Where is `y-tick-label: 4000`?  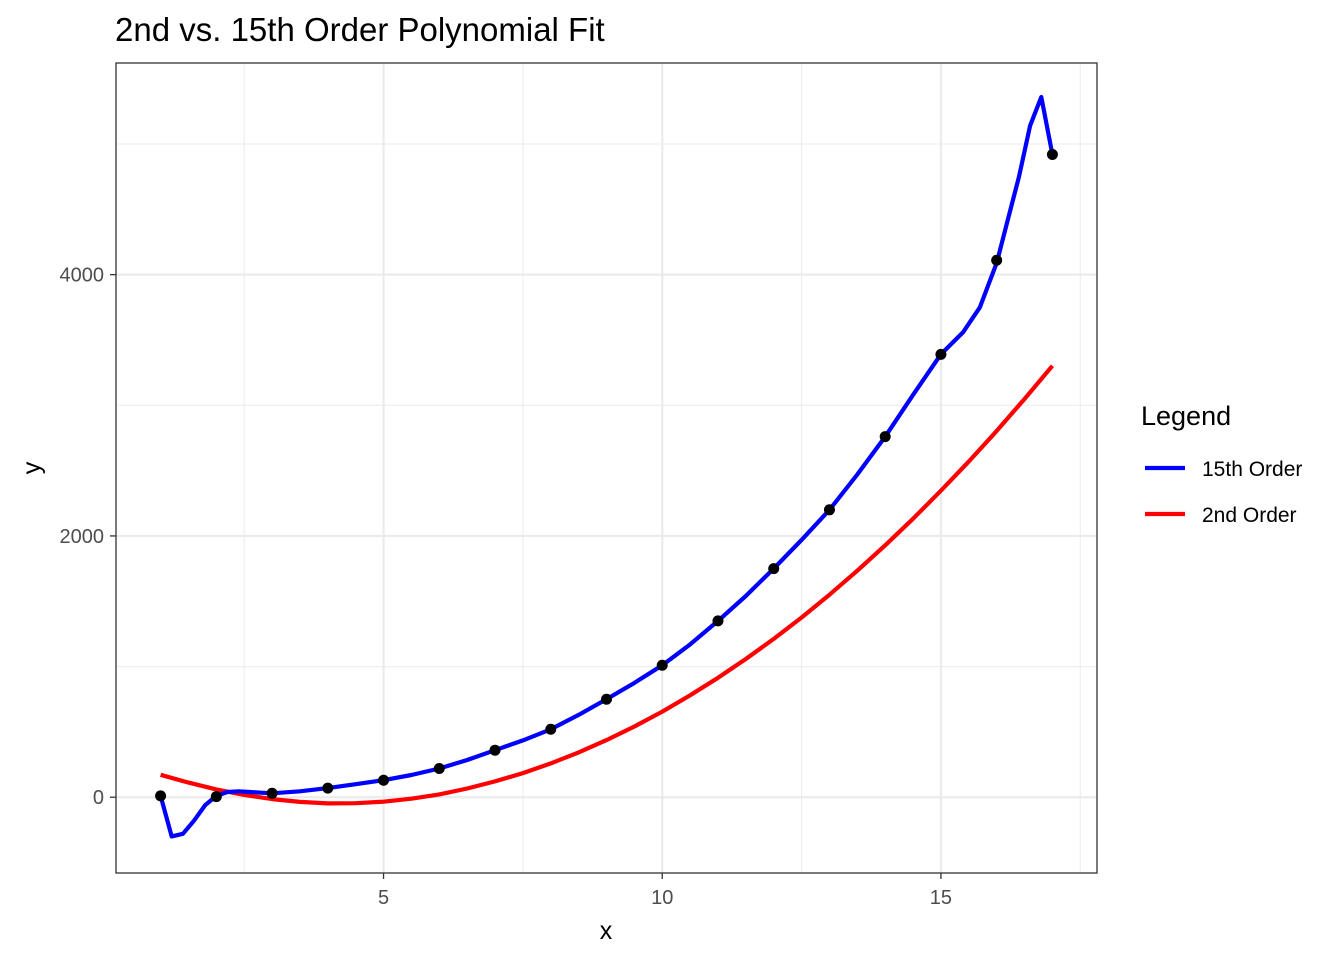 y-tick-label: 4000 is located at coordinates (82, 276).